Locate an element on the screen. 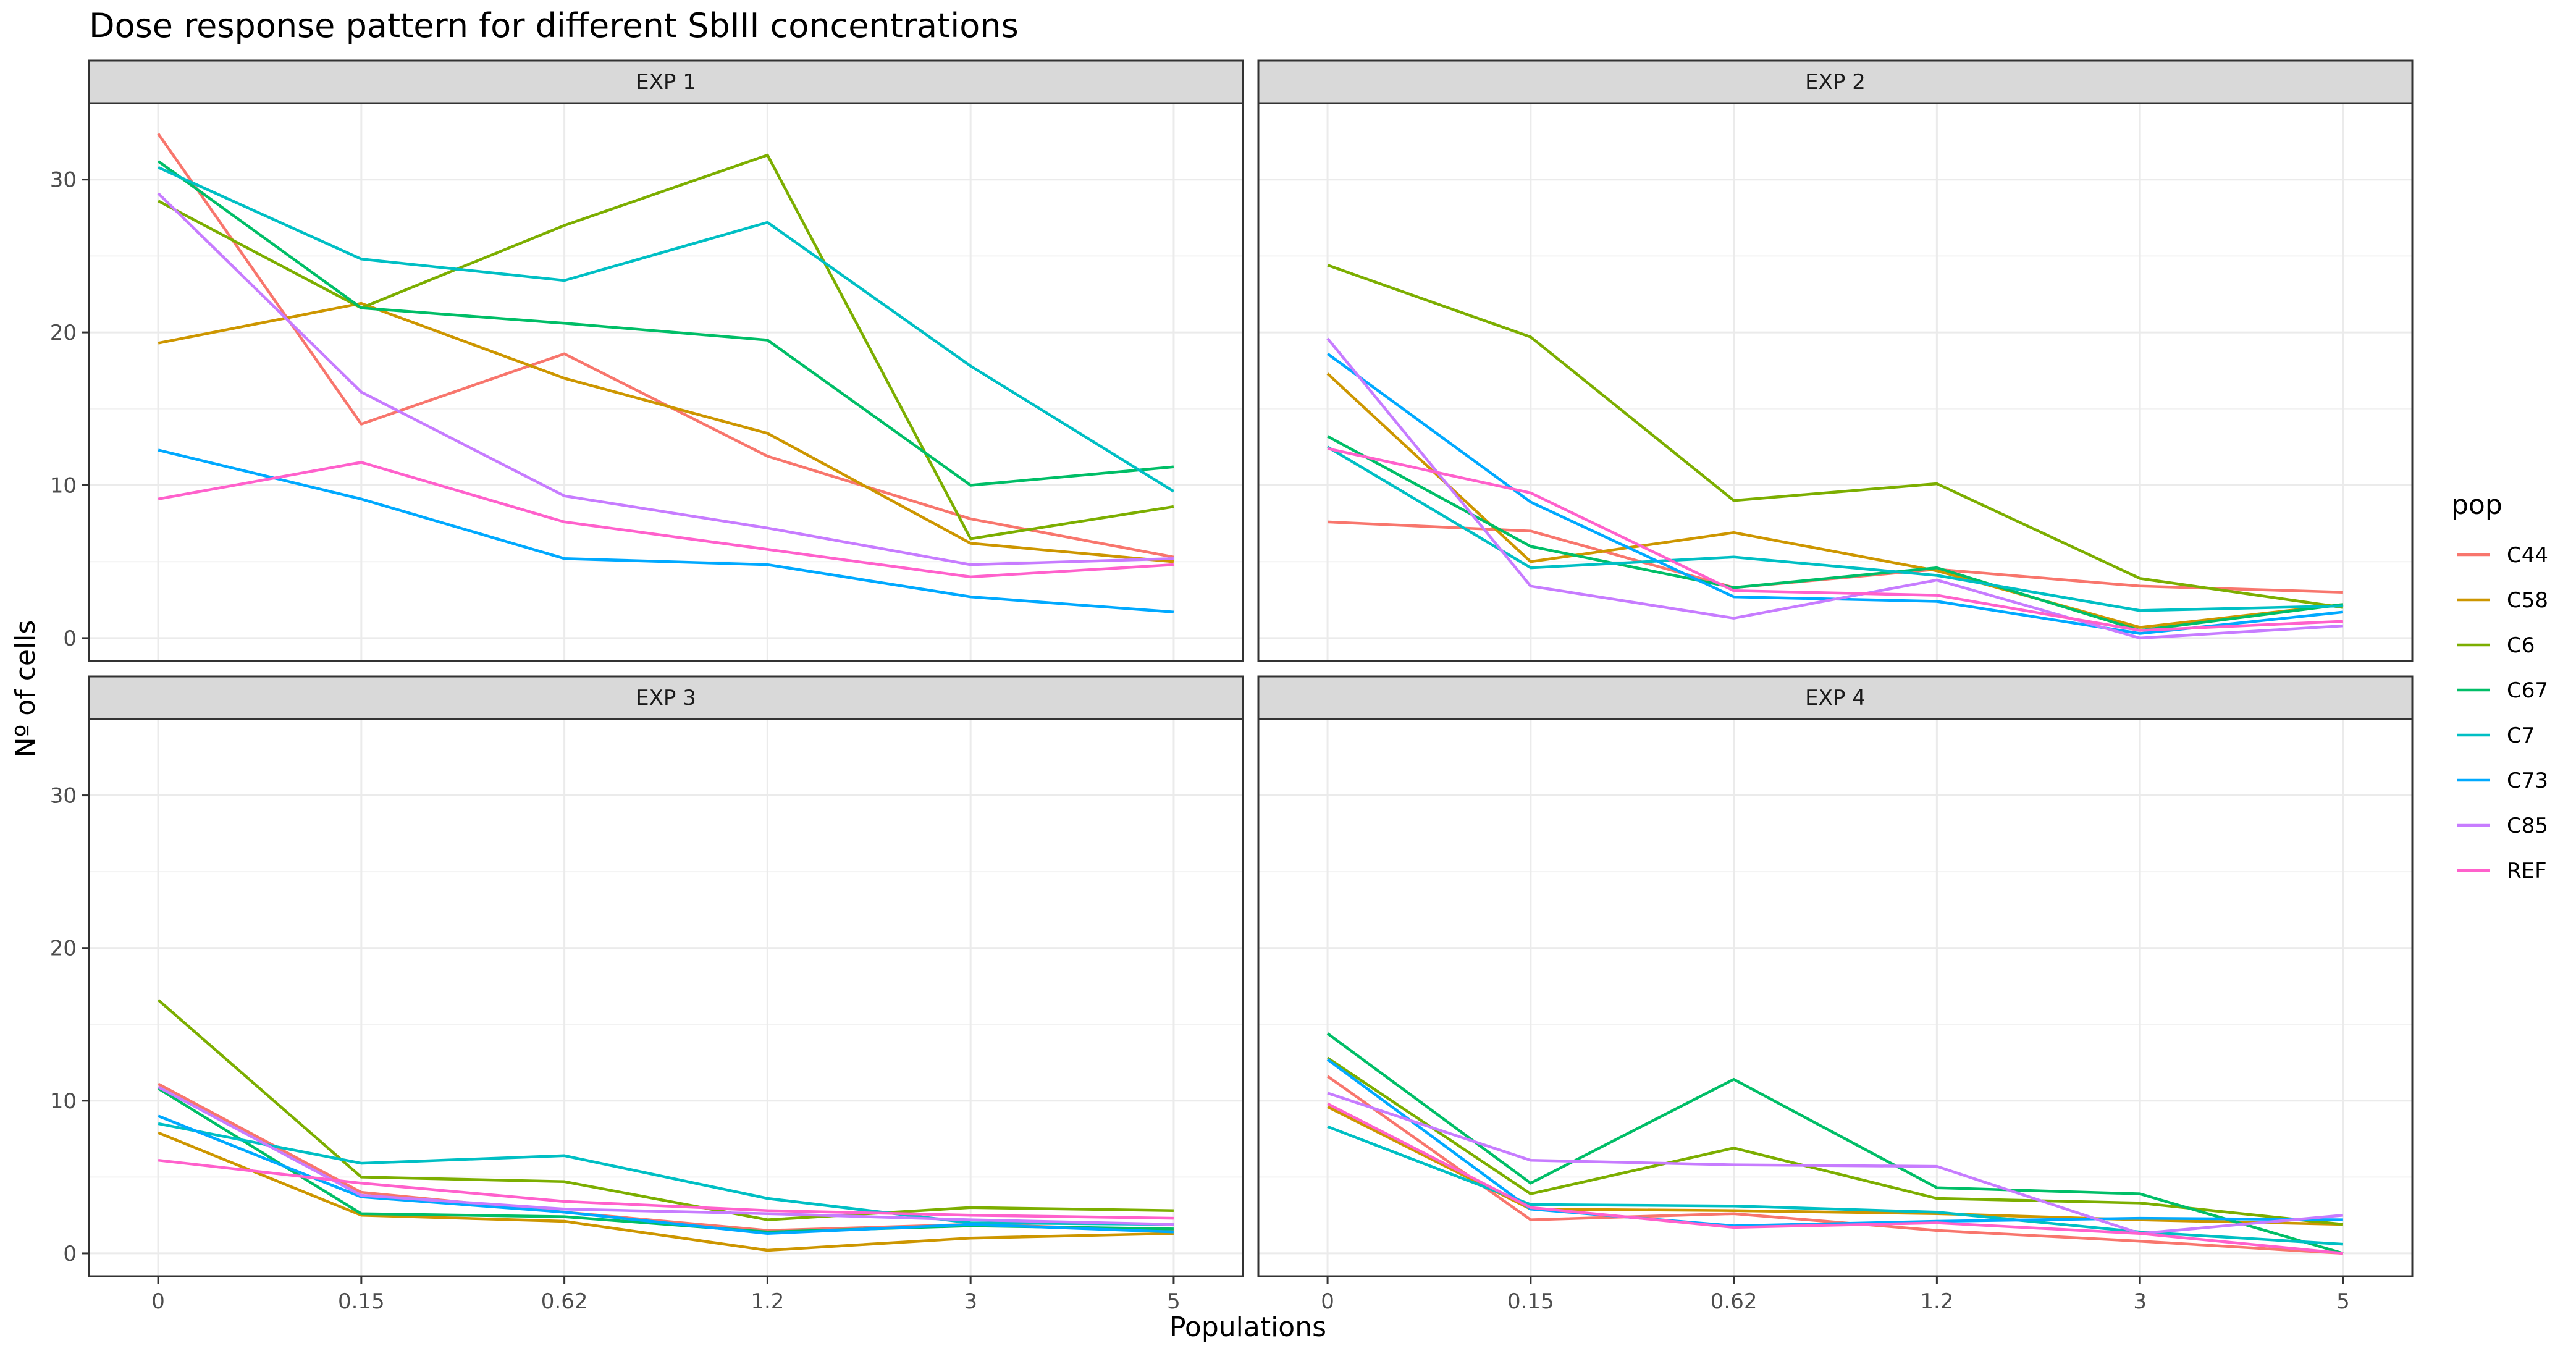  legend-item-c58: C58 is located at coordinates (2502, 600).